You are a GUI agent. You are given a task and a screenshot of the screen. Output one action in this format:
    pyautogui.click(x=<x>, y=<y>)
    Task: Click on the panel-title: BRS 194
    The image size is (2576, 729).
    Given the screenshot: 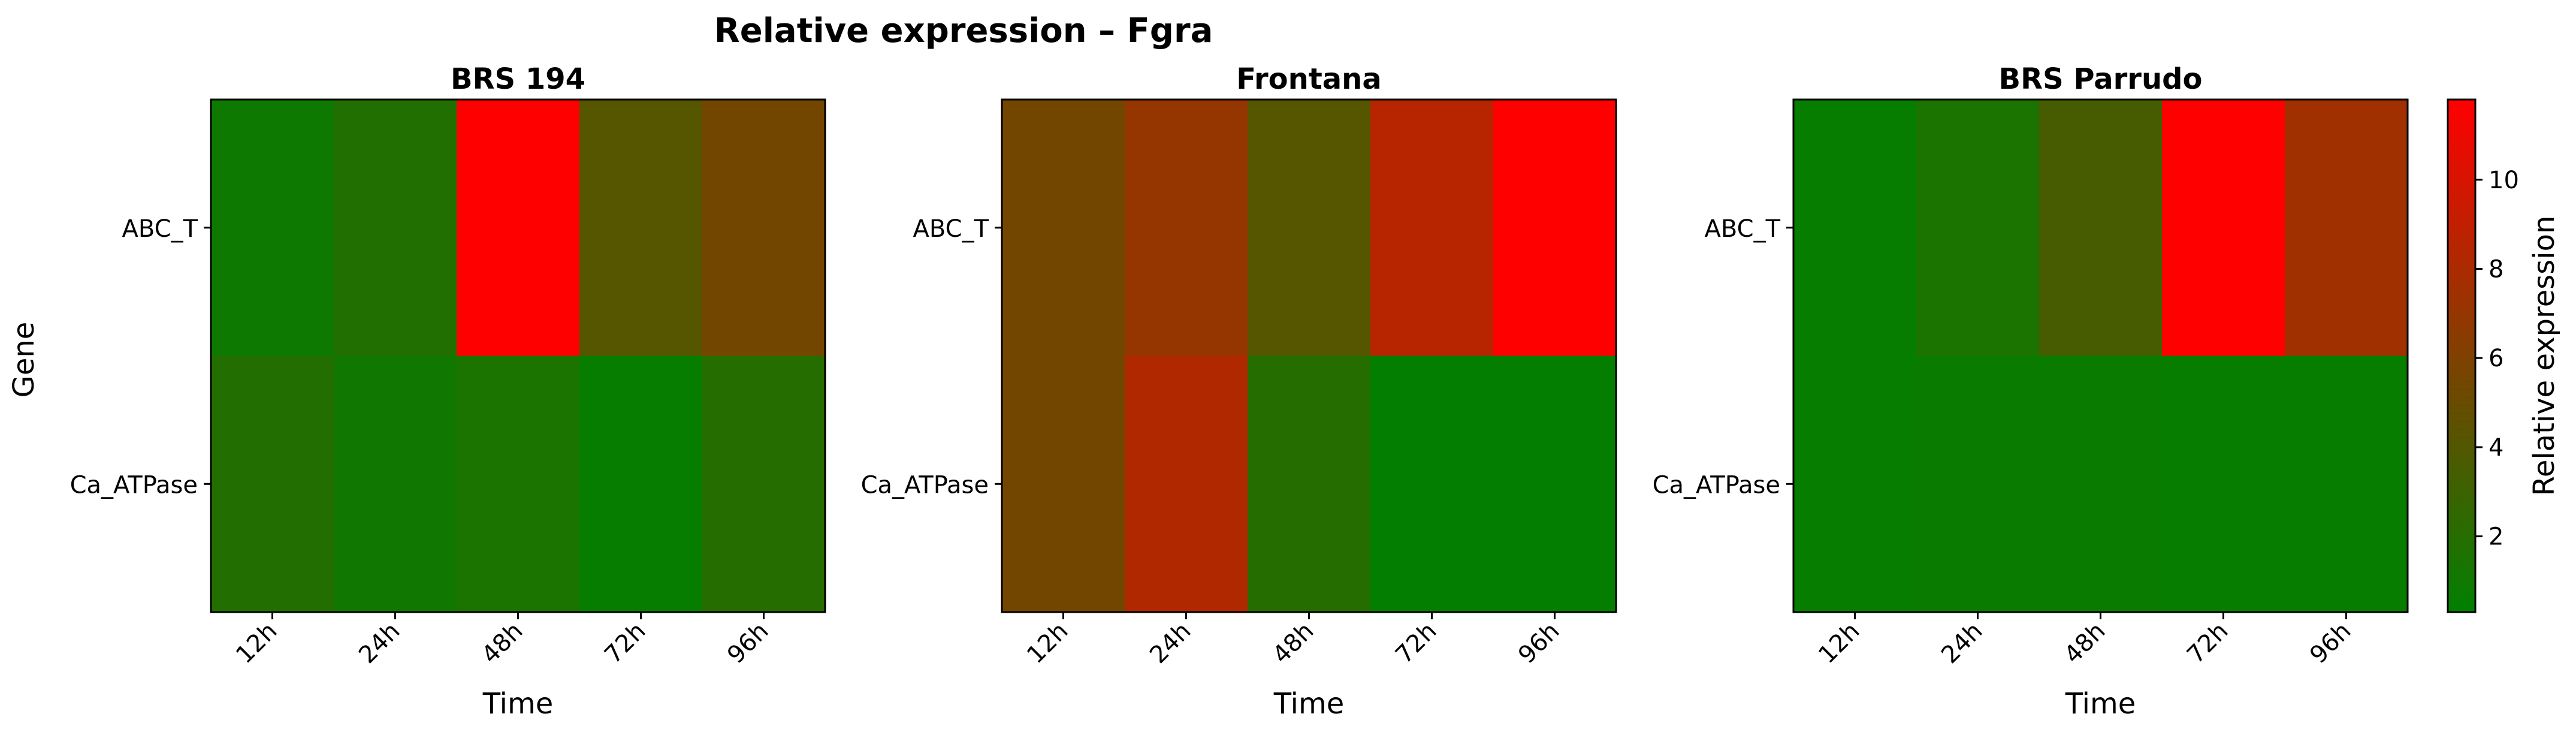 What is the action you would take?
    pyautogui.click(x=518, y=79)
    